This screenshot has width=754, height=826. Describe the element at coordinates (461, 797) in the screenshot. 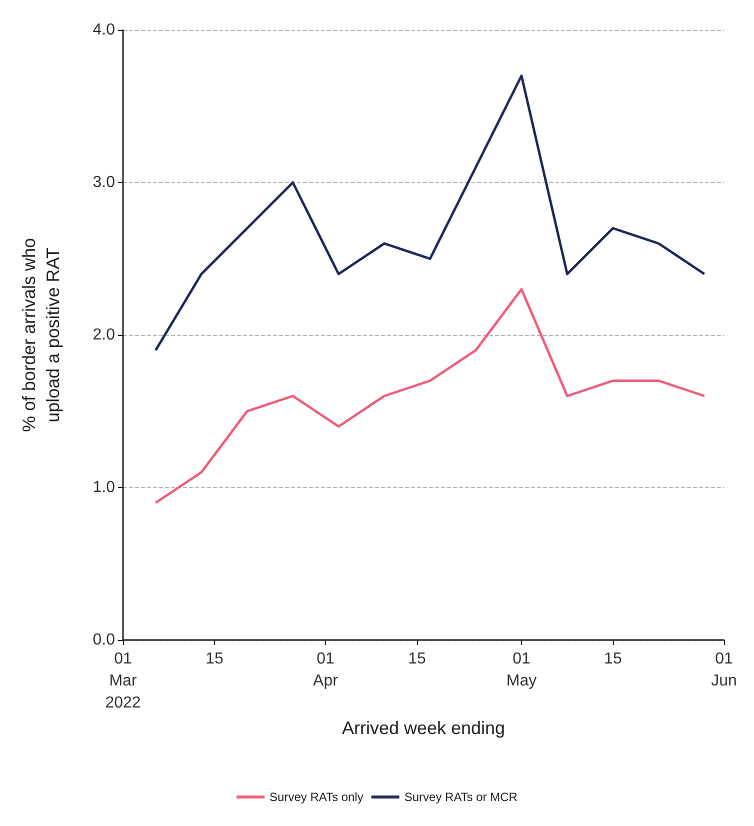

I see `legend-label: Survey RATs or MCR` at that location.